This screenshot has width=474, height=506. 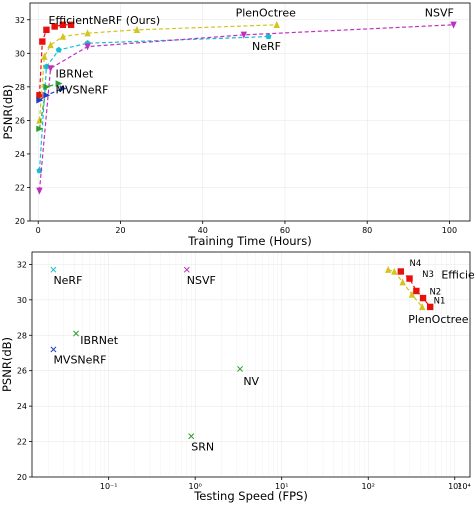 What do you see at coordinates (20, 187) in the screenshot?
I see `y-tick-label: 22` at bounding box center [20, 187].